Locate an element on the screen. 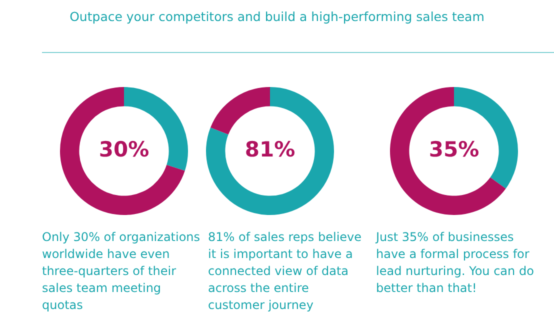  text: Just 35% of businesses have a formal process for lead nurturing. You can do better than that! is located at coordinates (455, 263).